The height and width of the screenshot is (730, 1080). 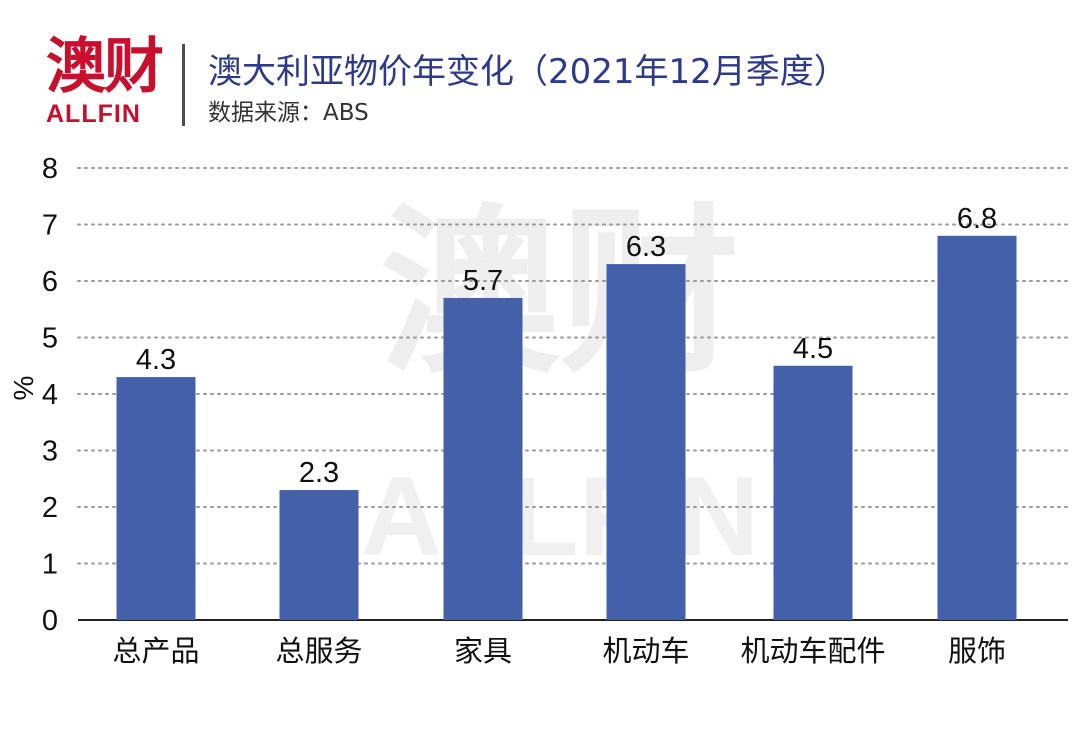 I want to click on x-tick-label: 机动车, so click(x=645, y=651).